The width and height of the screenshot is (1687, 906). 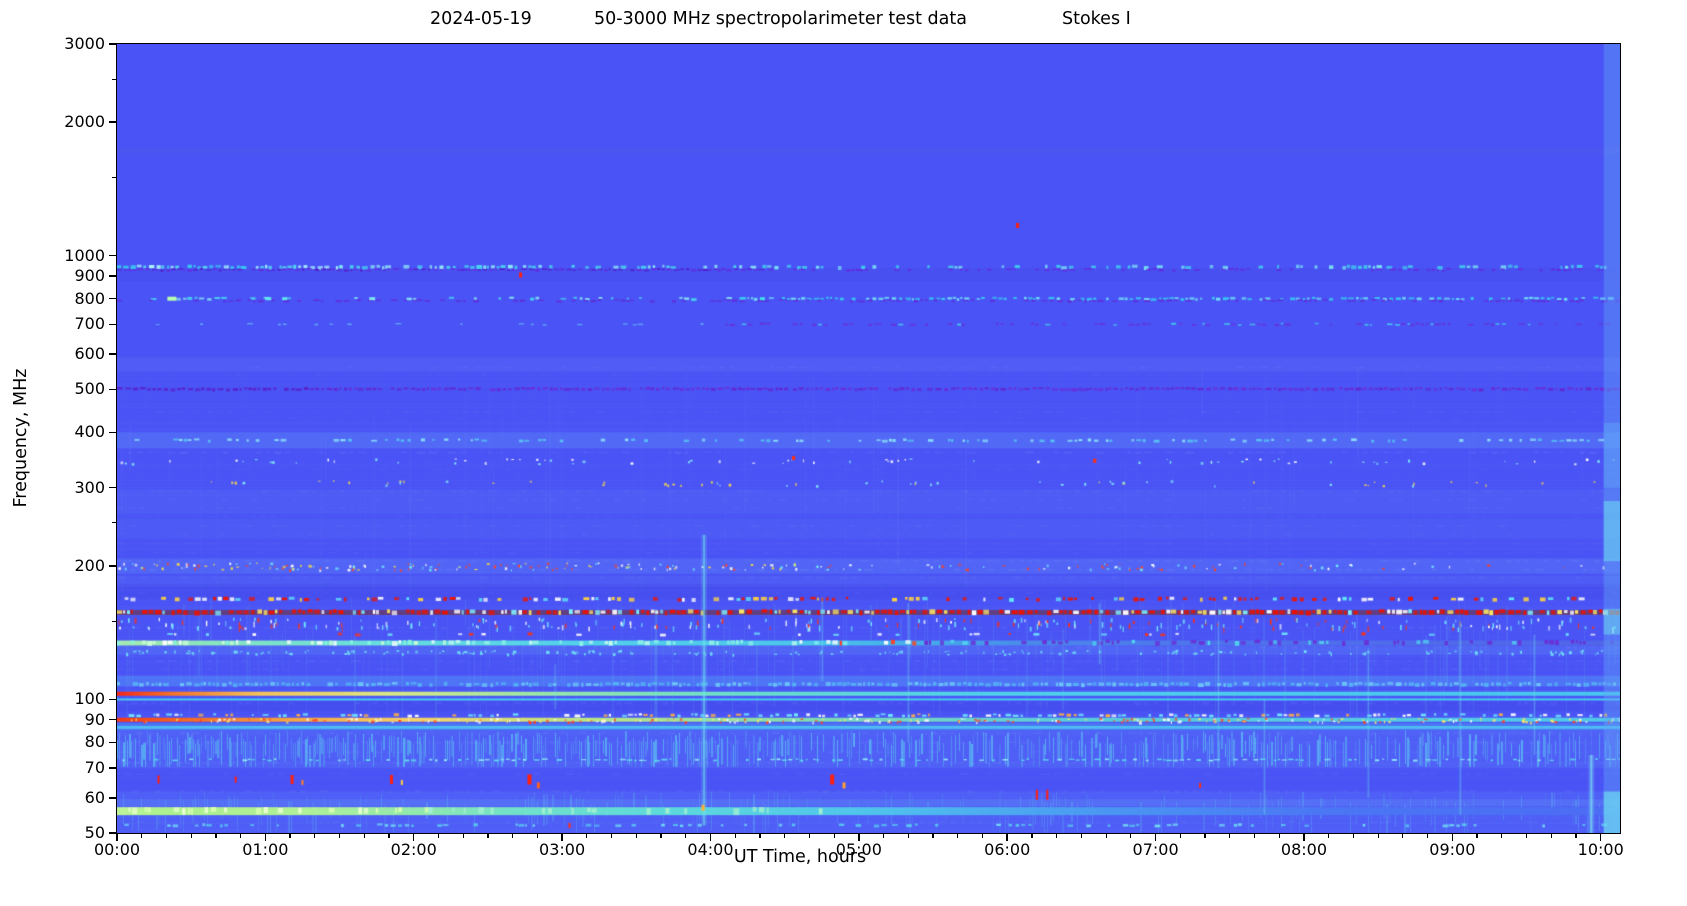 I want to click on y-tick-label: 400, so click(x=89, y=432).